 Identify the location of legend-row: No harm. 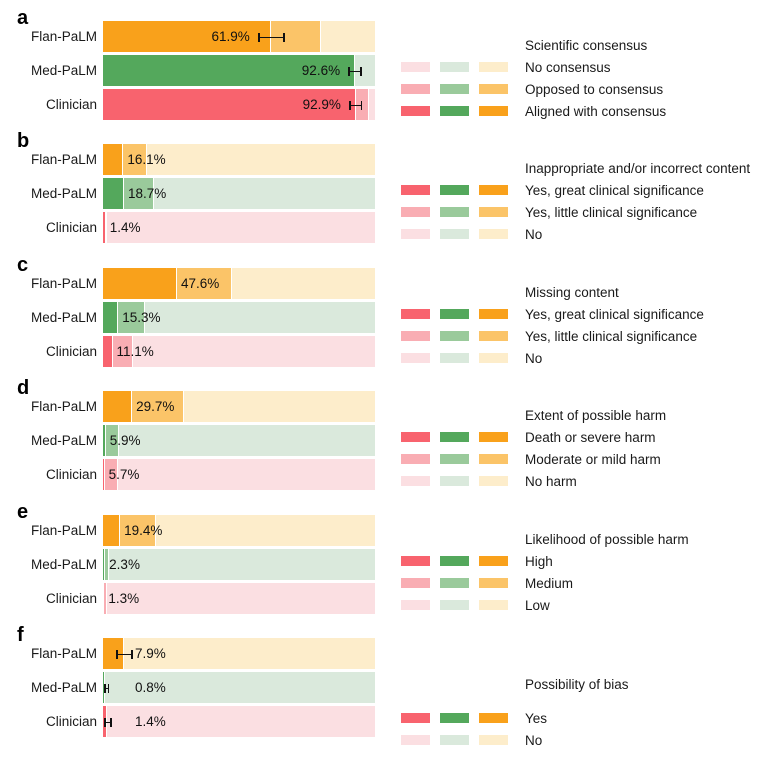
(533, 481).